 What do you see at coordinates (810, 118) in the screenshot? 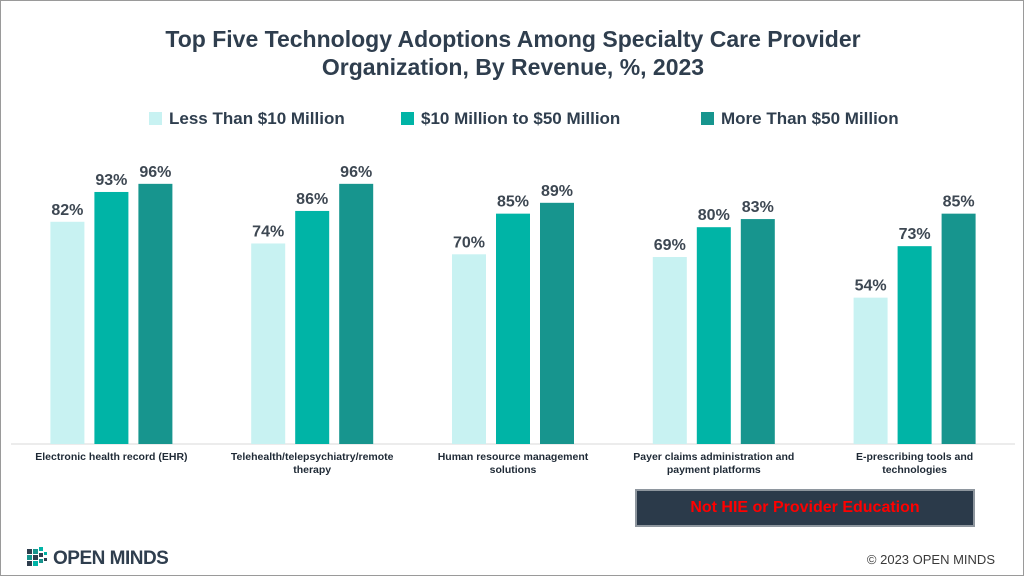
I see `legend-label: More Than $50 Million` at bounding box center [810, 118].